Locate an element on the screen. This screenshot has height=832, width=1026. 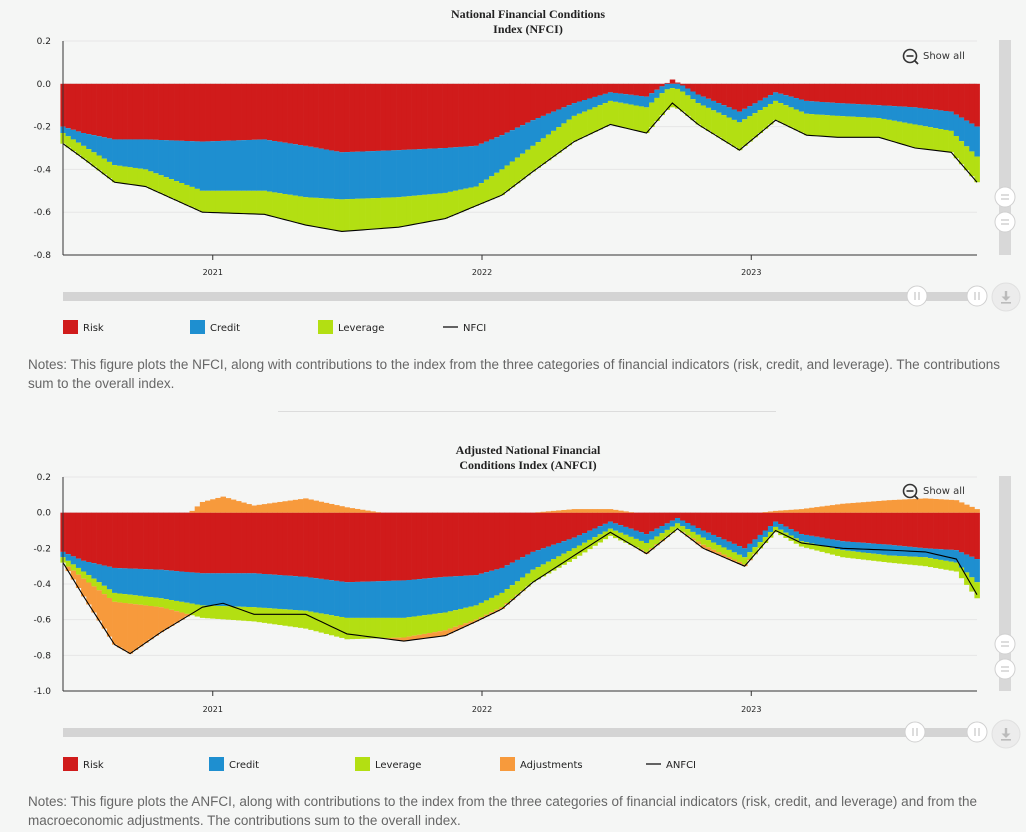
legend-label: NFCI is located at coordinates (474, 328).